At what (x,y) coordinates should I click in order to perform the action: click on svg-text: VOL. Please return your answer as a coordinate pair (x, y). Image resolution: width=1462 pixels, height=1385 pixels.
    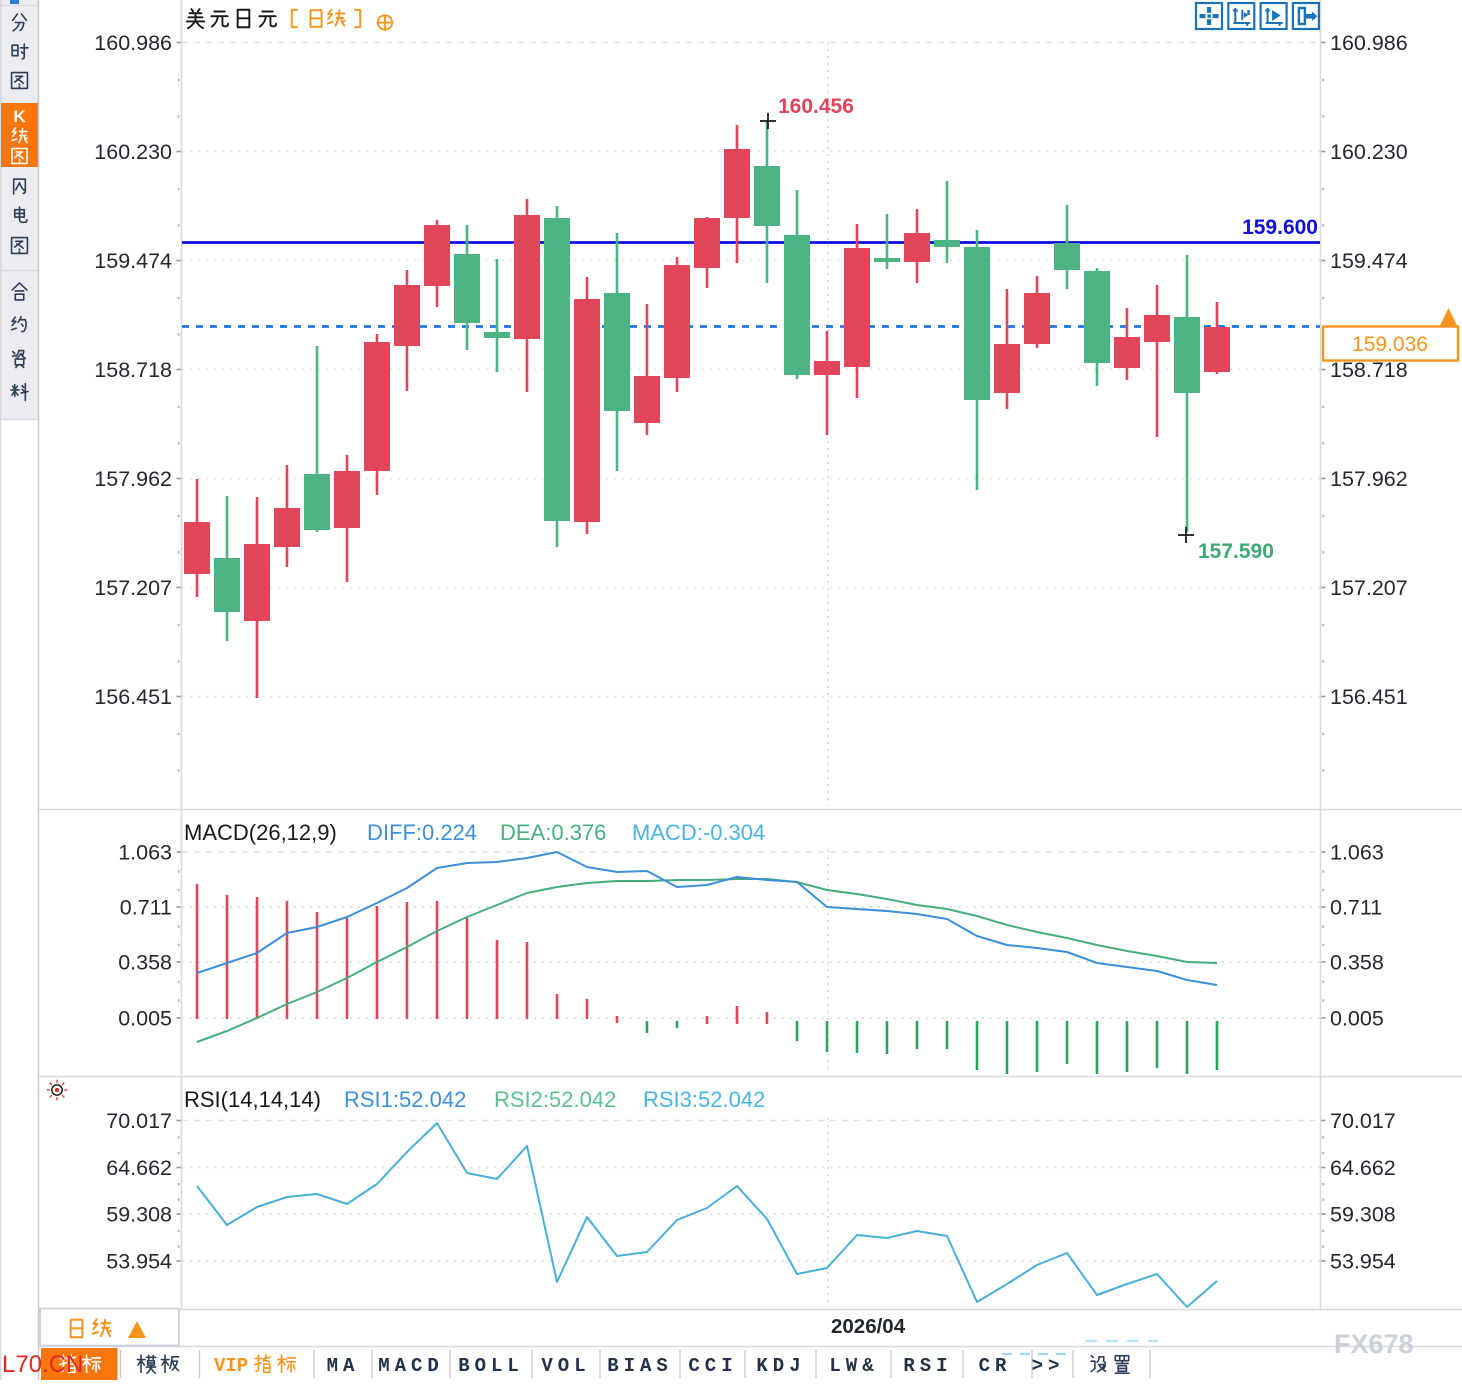
    Looking at the image, I should click on (565, 1366).